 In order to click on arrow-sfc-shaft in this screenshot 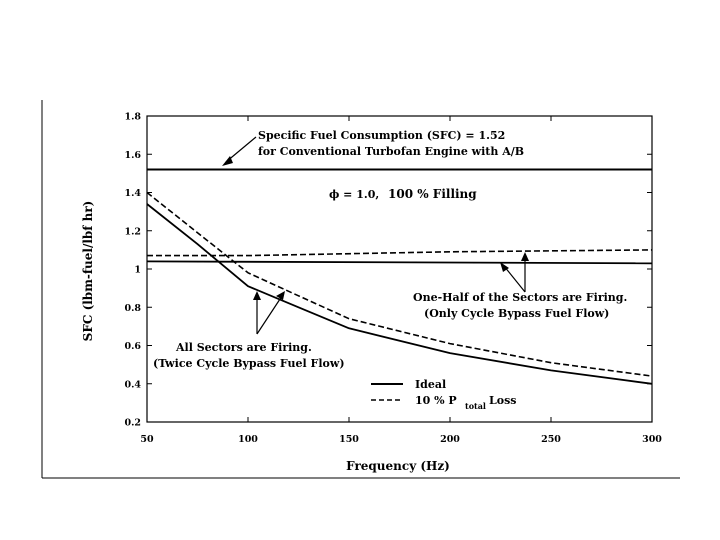, I will do `click(241, 149)`.